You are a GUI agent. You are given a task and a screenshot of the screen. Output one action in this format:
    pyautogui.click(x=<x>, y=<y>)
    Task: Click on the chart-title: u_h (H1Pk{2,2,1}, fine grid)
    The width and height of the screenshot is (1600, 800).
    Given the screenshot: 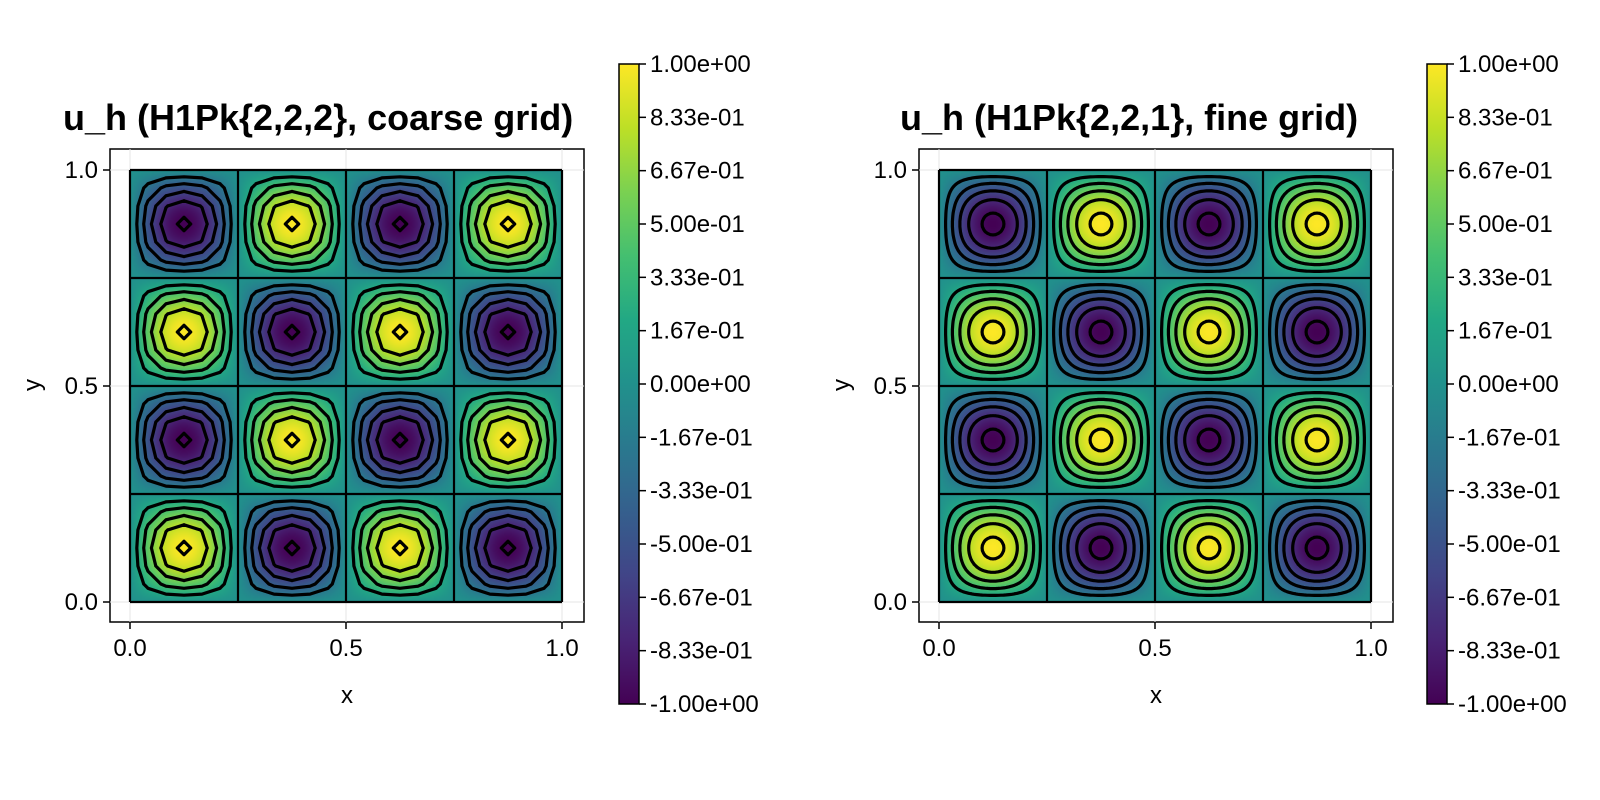 What is the action you would take?
    pyautogui.click(x=1129, y=117)
    